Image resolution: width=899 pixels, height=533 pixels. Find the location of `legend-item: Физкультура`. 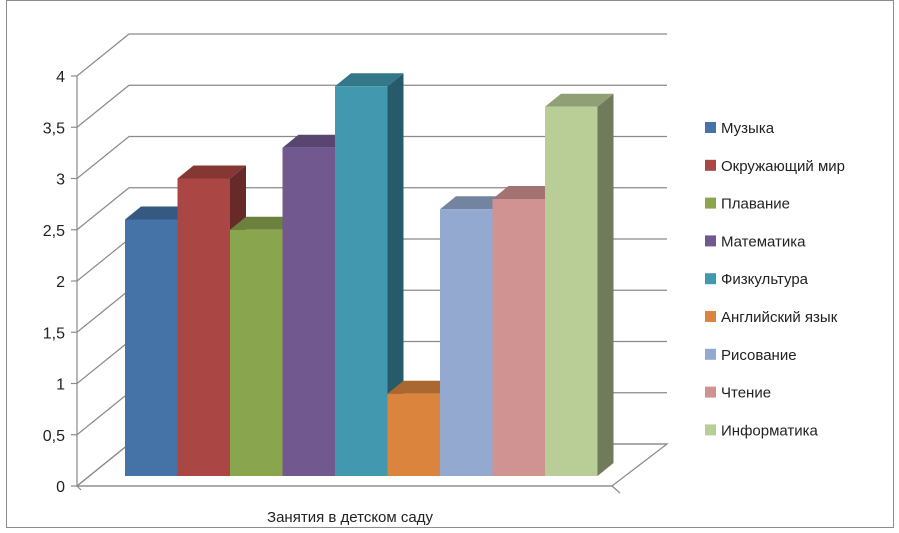

legend-item: Физкультура is located at coordinates (757, 279).